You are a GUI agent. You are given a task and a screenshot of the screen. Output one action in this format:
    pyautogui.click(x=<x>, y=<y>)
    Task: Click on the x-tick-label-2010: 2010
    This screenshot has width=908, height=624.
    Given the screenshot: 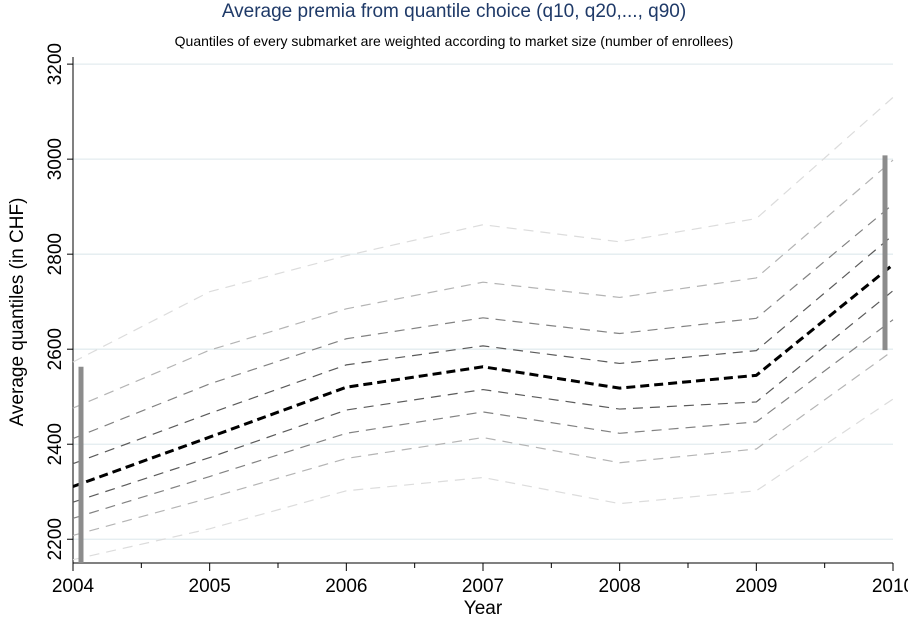 What is the action you would take?
    pyautogui.click(x=890, y=586)
    